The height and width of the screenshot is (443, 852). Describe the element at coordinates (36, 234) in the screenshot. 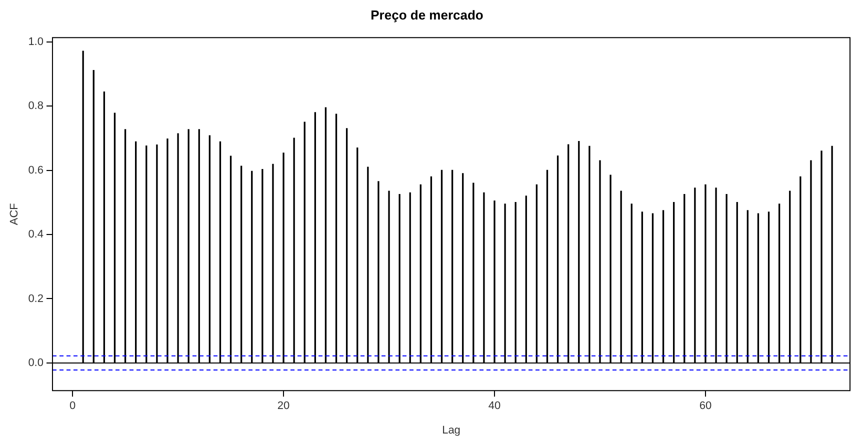

I see `y-tick-label: 0.4` at that location.